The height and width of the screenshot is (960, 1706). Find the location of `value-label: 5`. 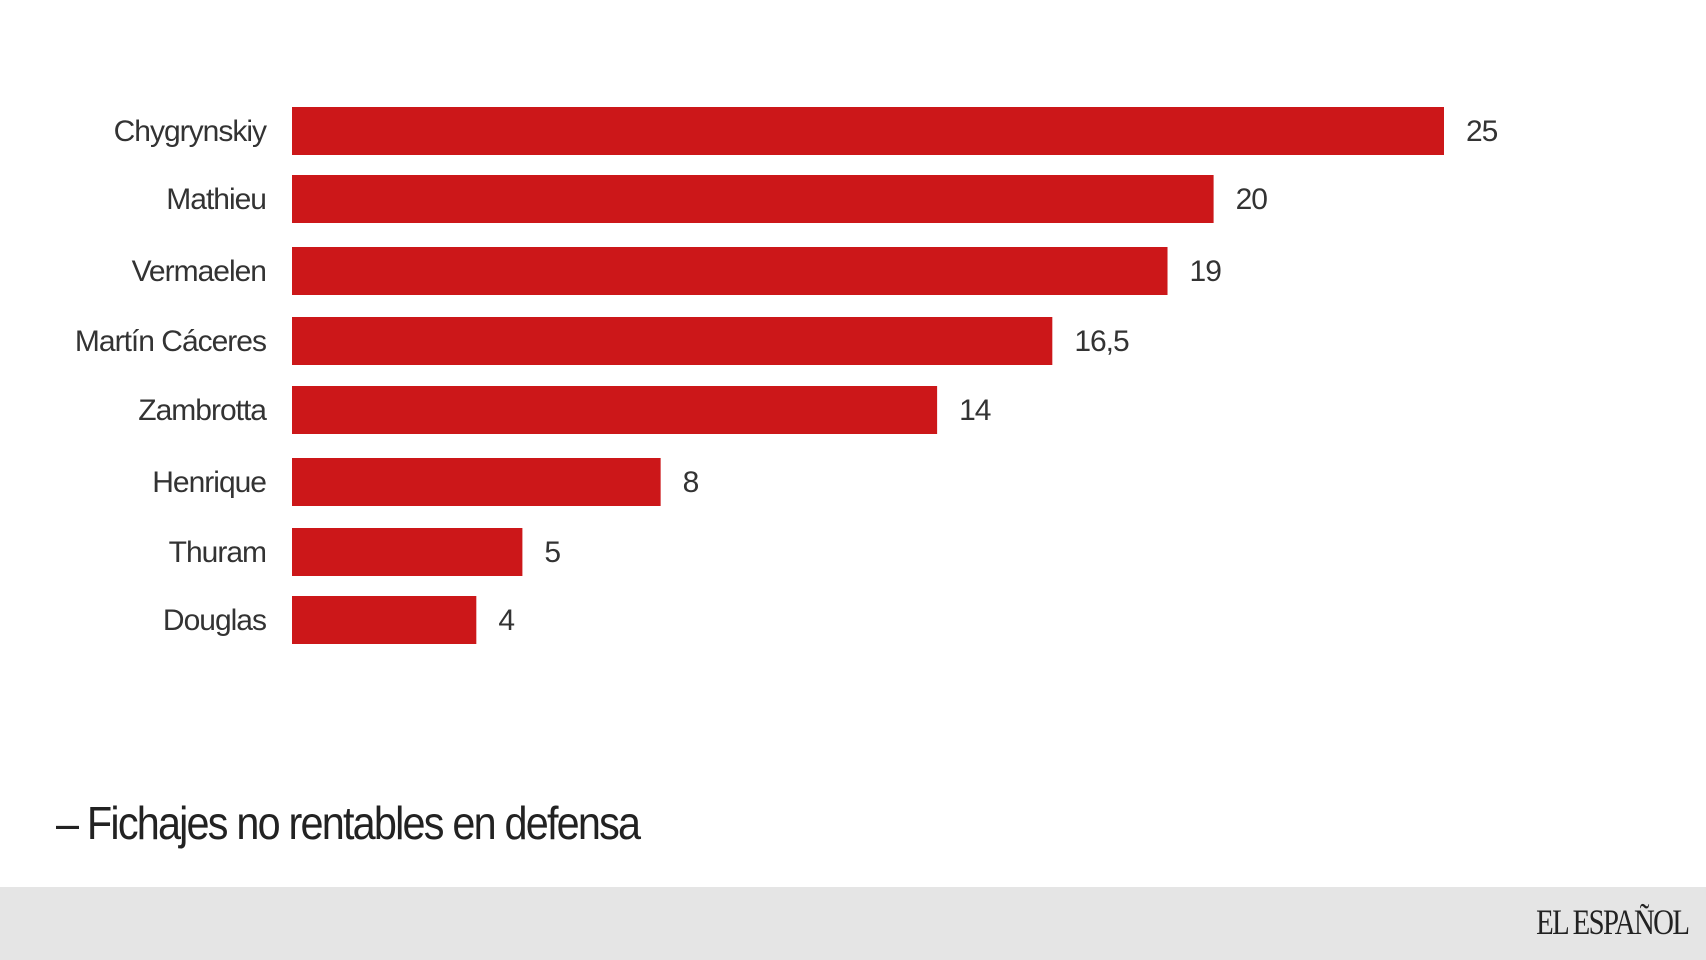

value-label: 5 is located at coordinates (552, 552).